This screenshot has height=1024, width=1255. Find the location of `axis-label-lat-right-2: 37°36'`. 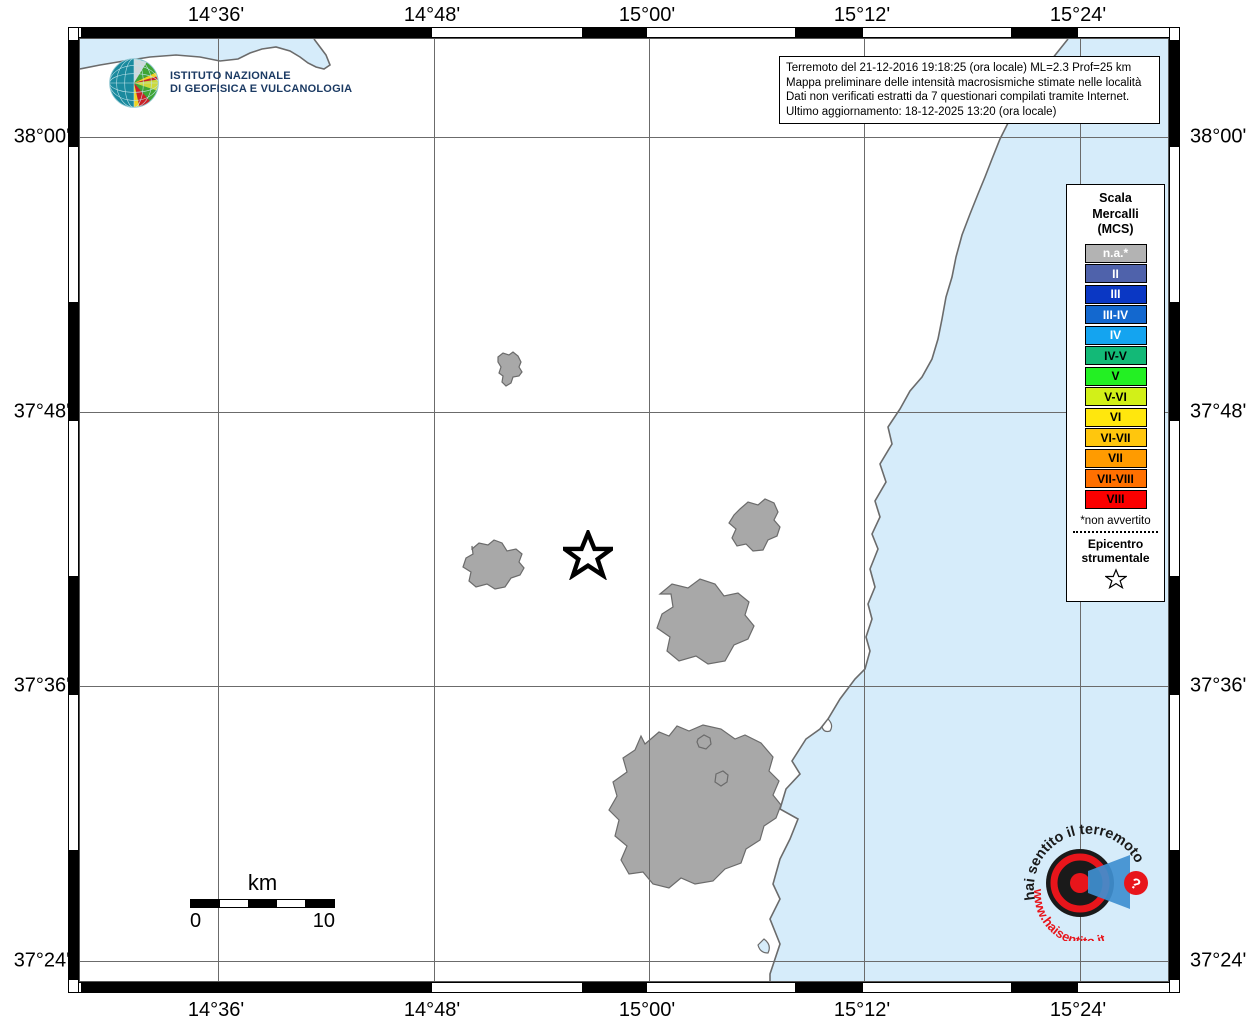

axis-label-lat-right-2: 37°36' is located at coordinates (1218, 685).